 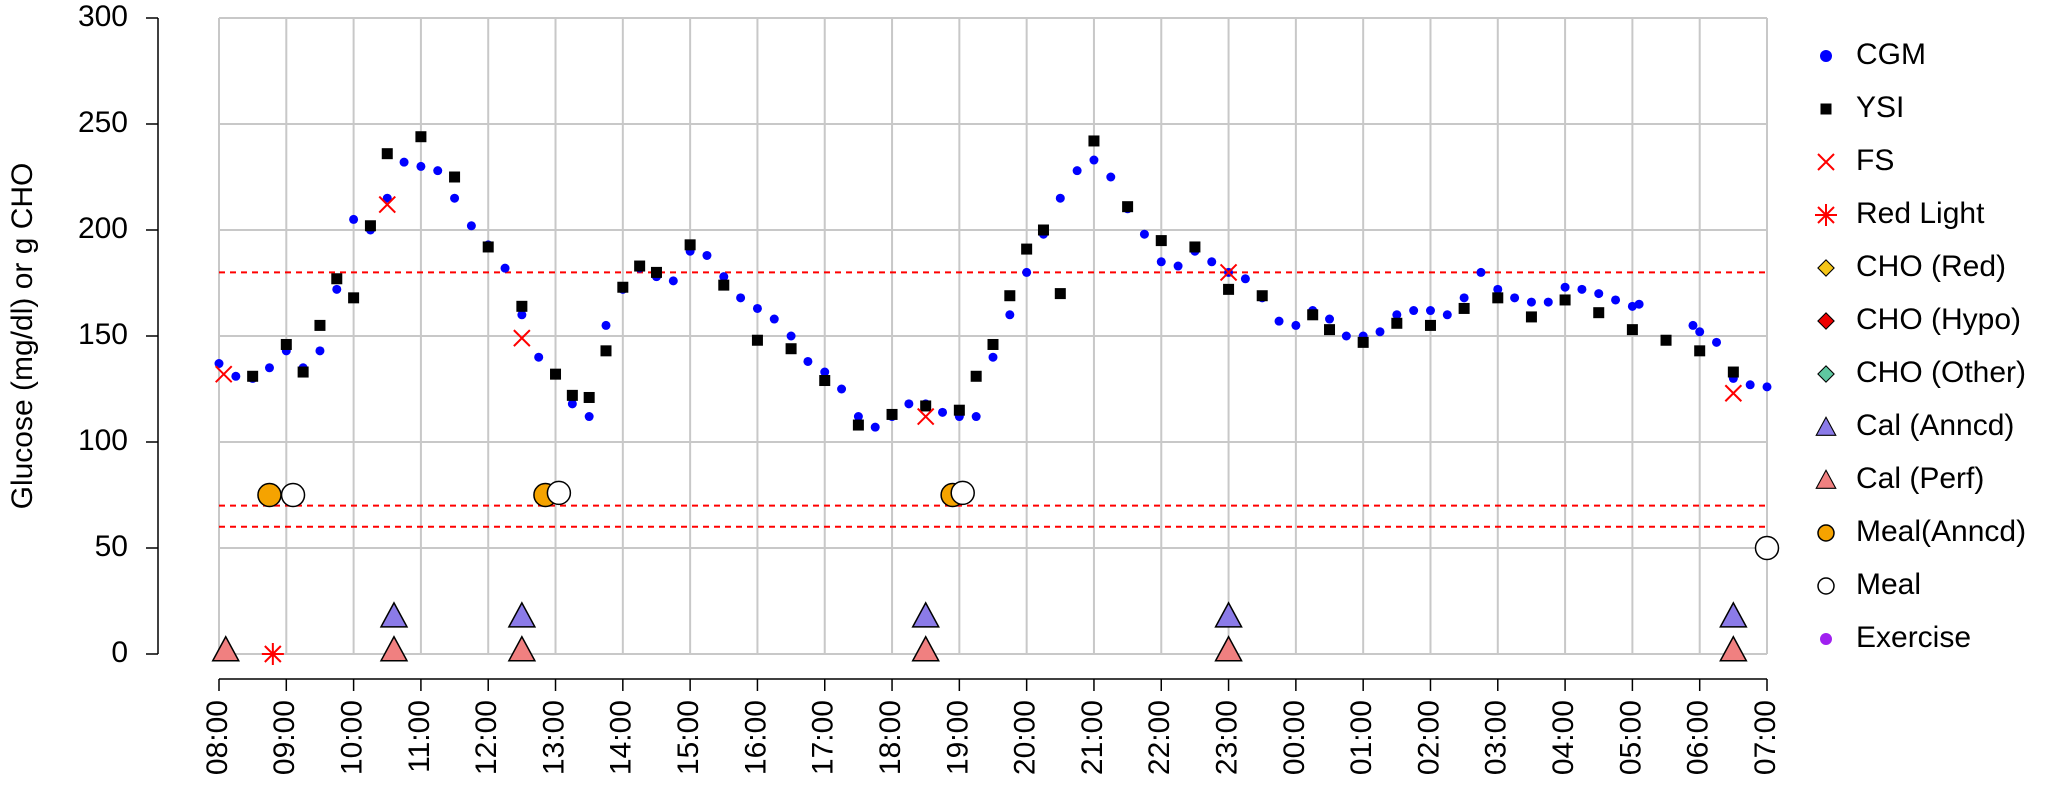 I want to click on y-tick-label: 300, so click(x=103, y=16).